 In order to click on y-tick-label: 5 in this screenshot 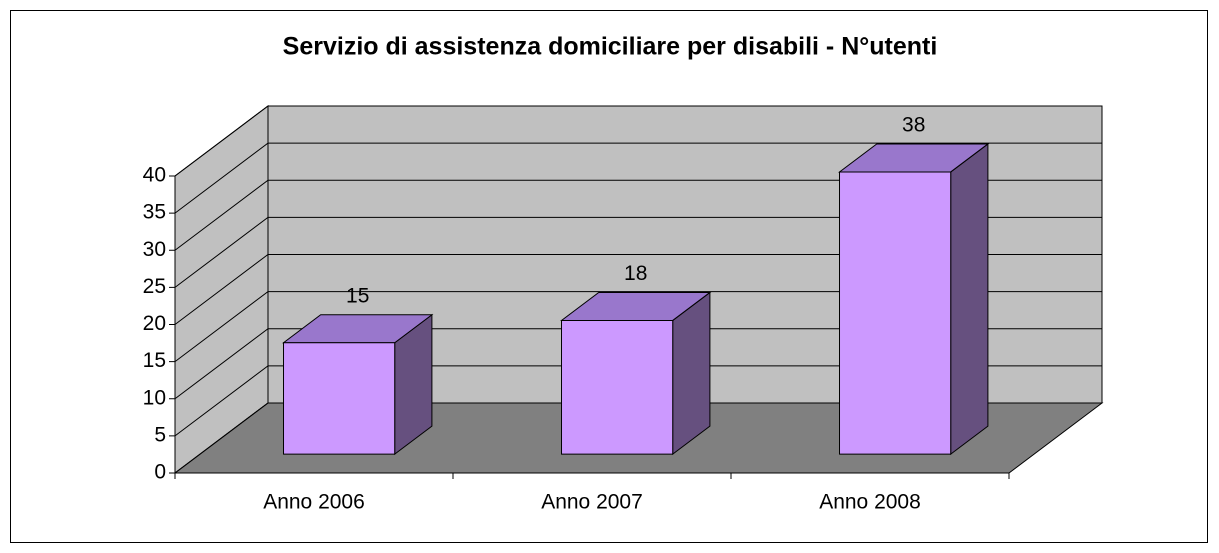, I will do `click(160, 434)`.